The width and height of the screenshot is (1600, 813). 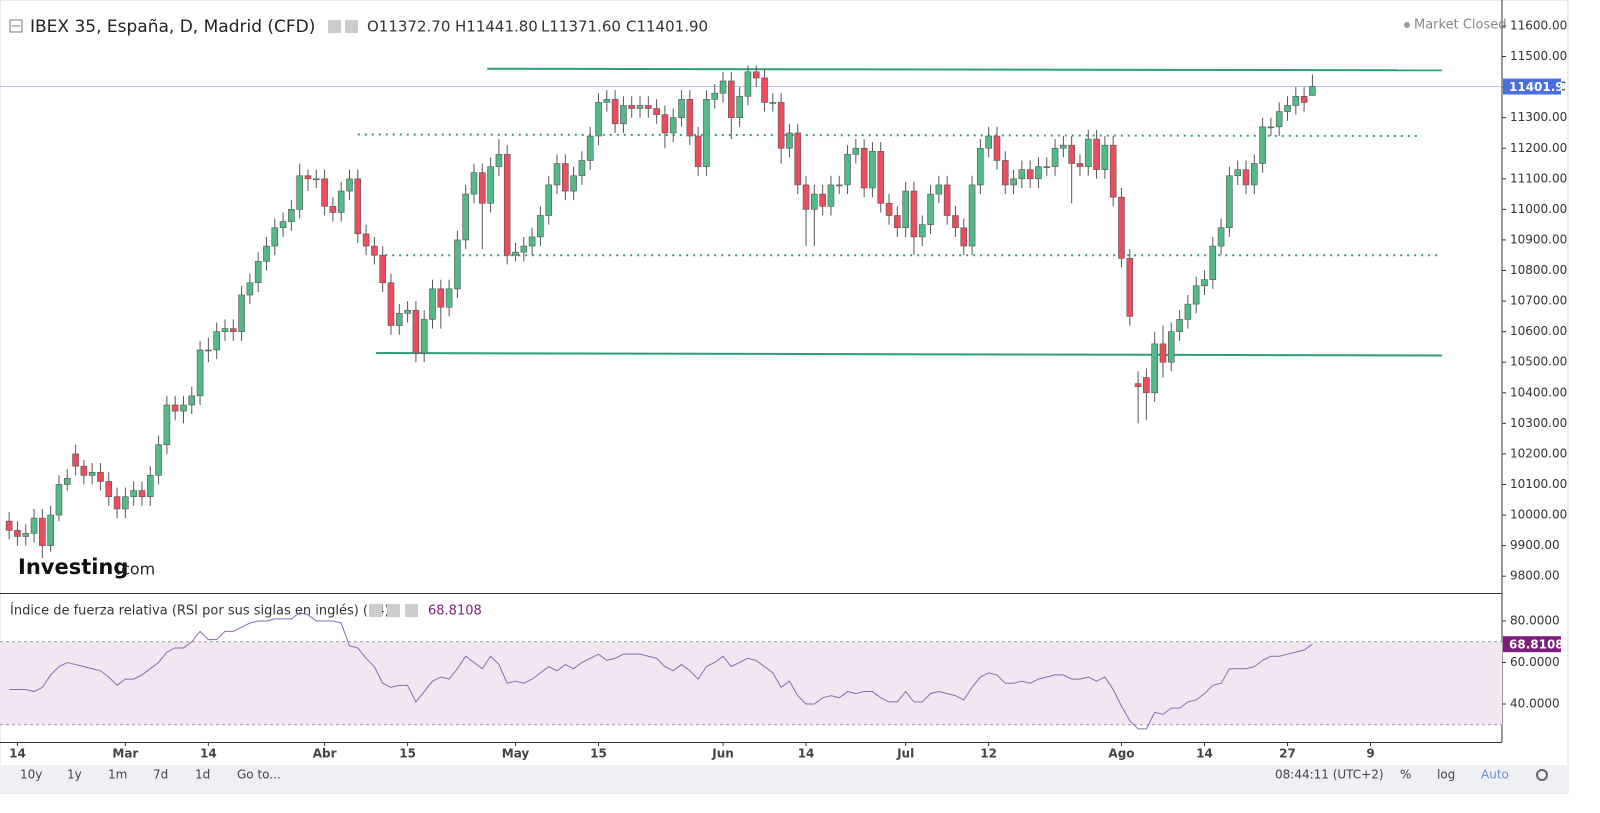 What do you see at coordinates (1446, 775) in the screenshot?
I see `log-toggle: log` at bounding box center [1446, 775].